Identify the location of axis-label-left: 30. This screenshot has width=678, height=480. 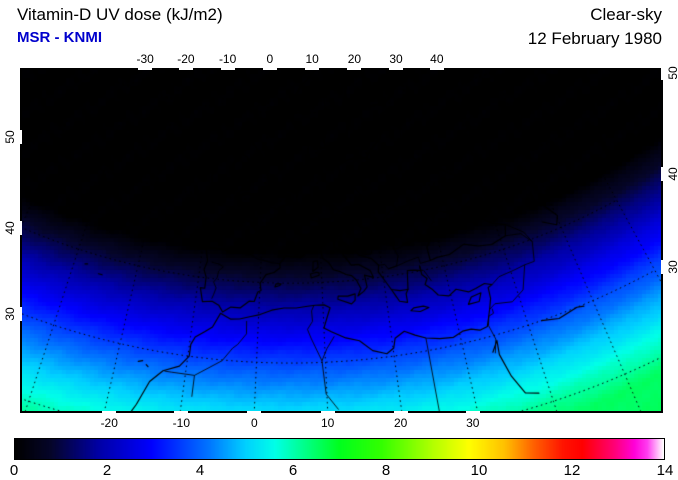
(10, 314).